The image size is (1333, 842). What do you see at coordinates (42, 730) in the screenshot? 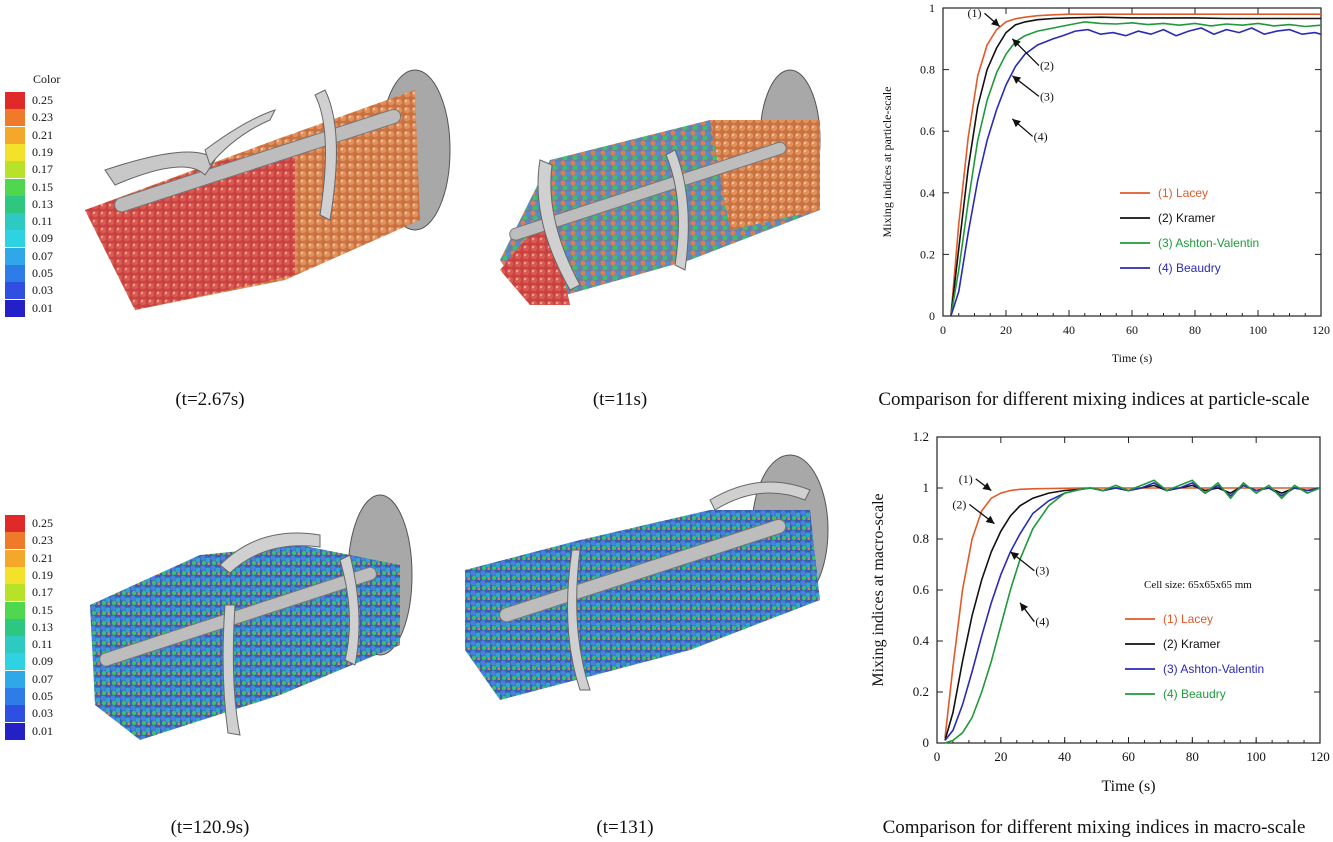
I see `colorbar-label: 0.01` at bounding box center [42, 730].